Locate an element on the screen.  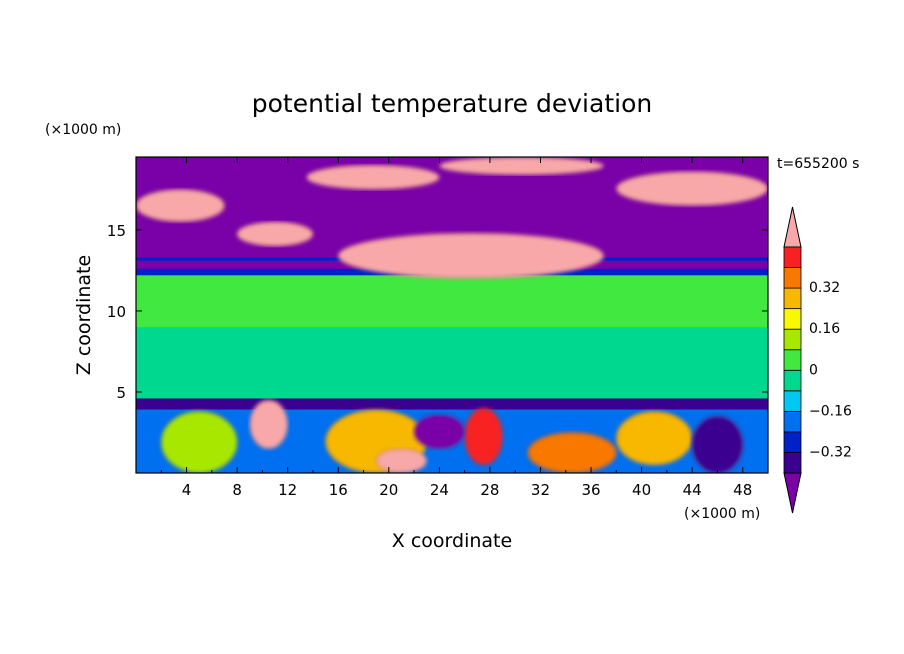
chart-title: potential temperature deviation is located at coordinates (452, 103).